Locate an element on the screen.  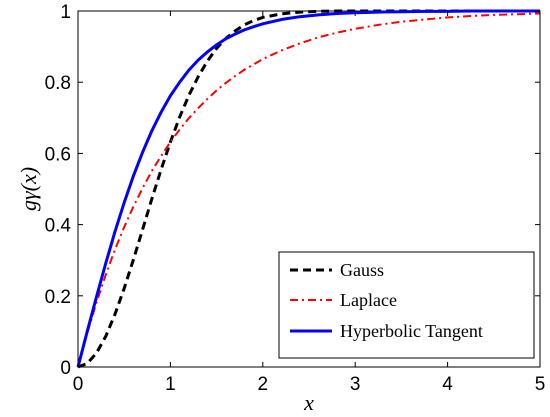
y-axis-title: gγ(x) is located at coordinates (28, 189).